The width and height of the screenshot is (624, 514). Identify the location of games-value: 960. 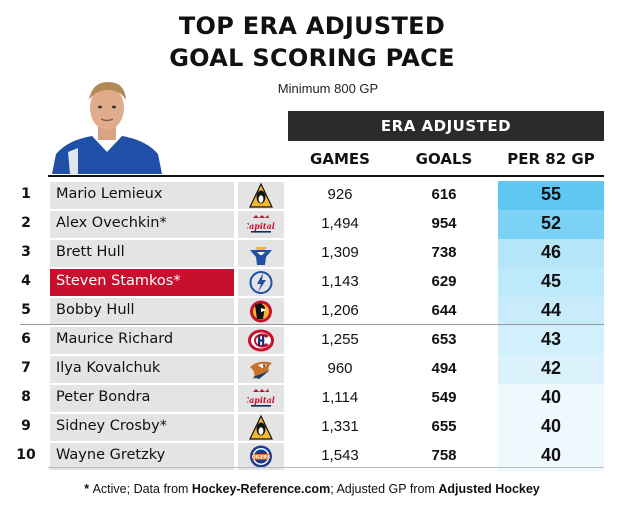
(340, 368).